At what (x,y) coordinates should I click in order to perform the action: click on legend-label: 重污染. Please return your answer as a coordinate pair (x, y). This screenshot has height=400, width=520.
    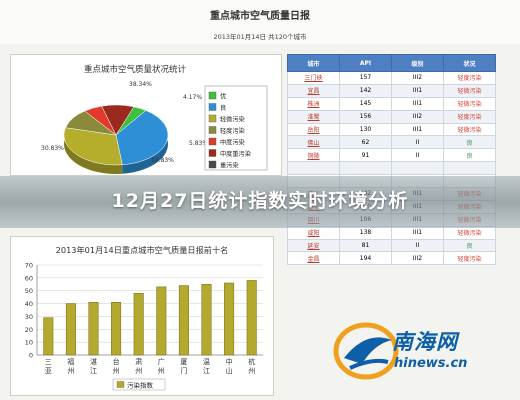
    Looking at the image, I should click on (229, 165).